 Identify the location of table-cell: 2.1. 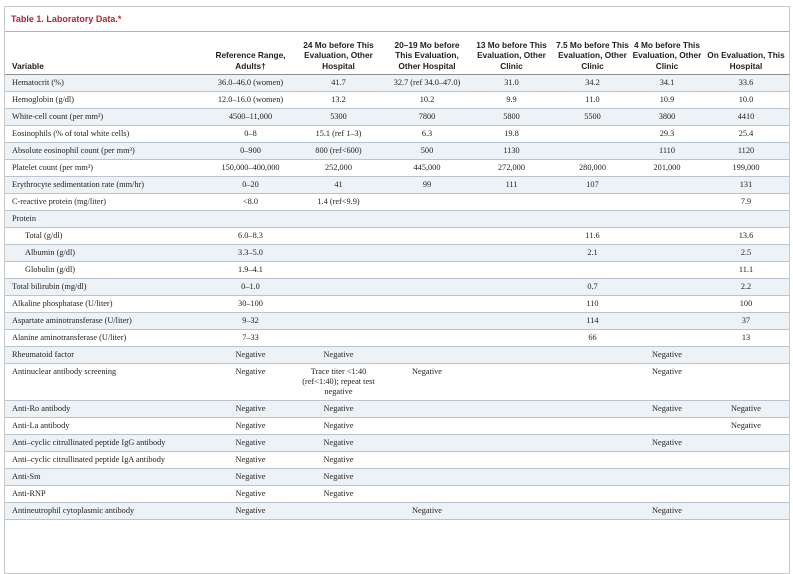
(592, 253).